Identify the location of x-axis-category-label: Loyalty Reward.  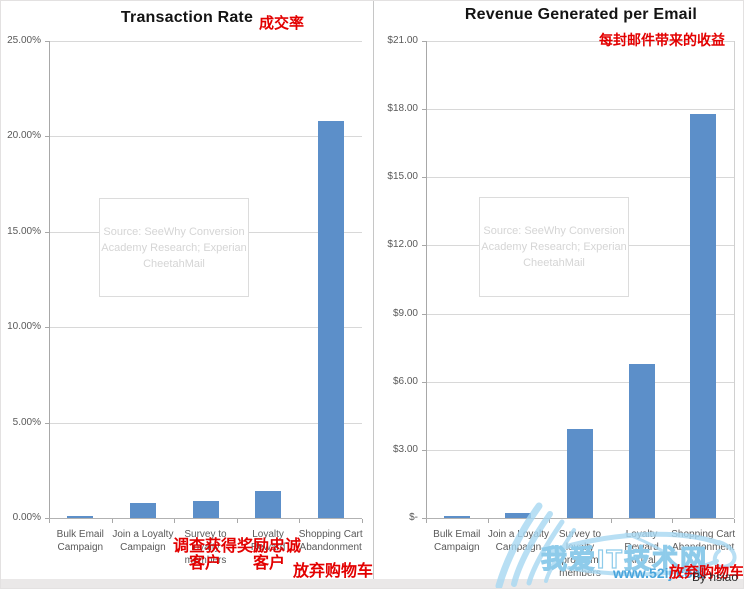
(268, 541).